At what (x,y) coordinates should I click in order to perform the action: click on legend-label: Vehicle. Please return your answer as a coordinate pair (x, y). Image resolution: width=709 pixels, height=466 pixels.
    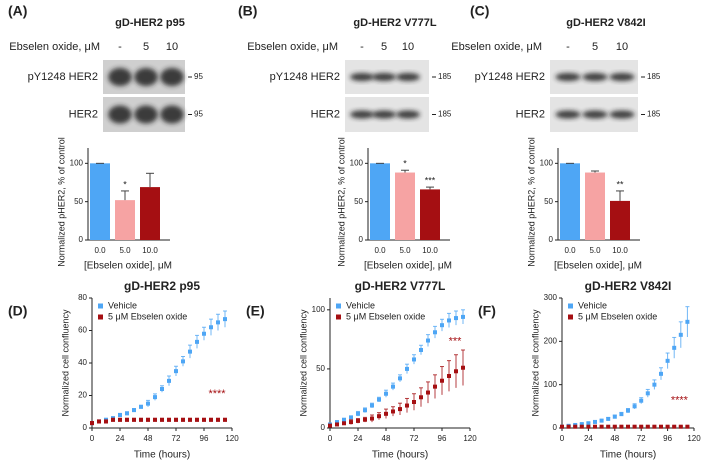
    Looking at the image, I should click on (360, 305).